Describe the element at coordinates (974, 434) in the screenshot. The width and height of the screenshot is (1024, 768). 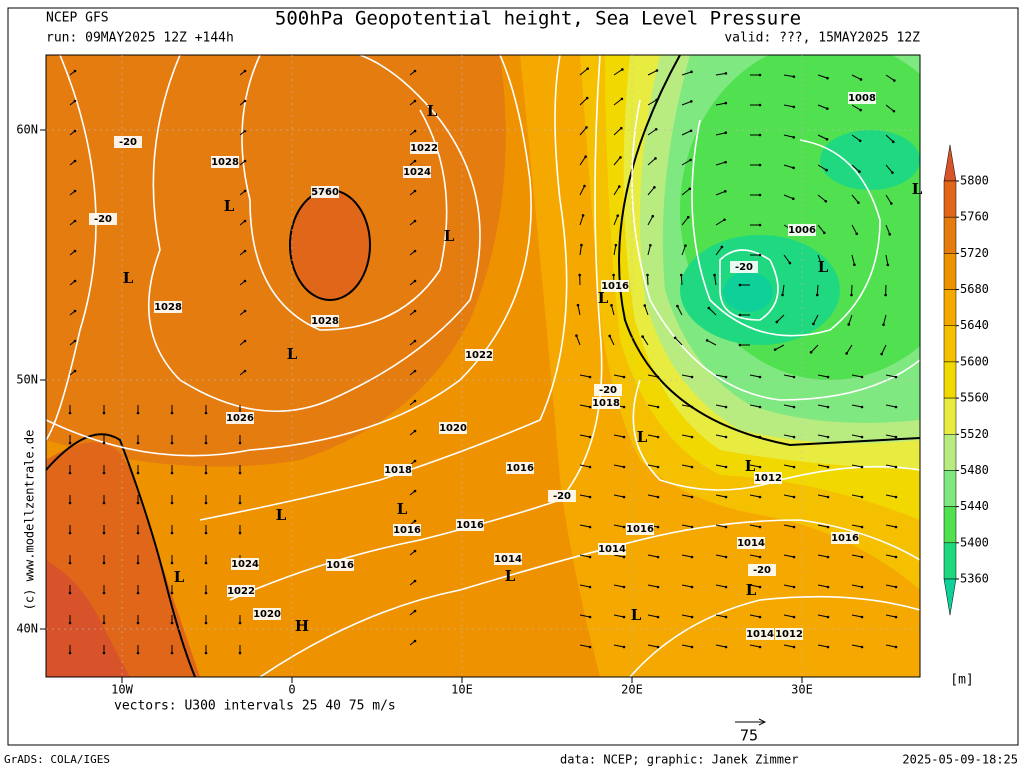
I see `colorbar-label: 5520` at that location.